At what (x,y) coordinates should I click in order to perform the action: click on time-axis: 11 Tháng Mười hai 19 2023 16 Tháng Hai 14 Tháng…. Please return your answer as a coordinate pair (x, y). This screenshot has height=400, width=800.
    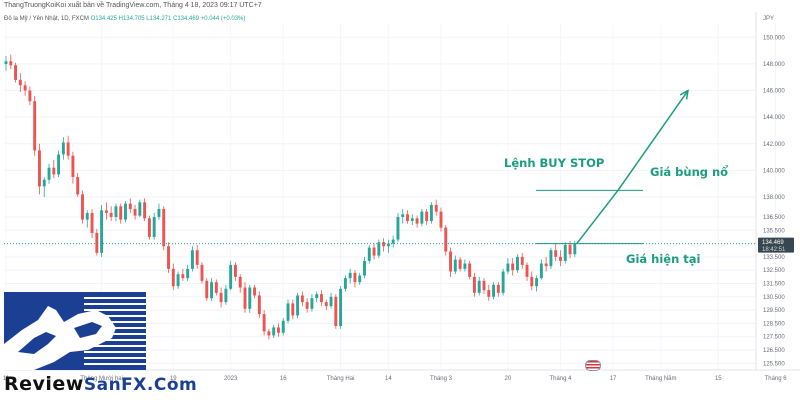
    Looking at the image, I should click on (395, 379).